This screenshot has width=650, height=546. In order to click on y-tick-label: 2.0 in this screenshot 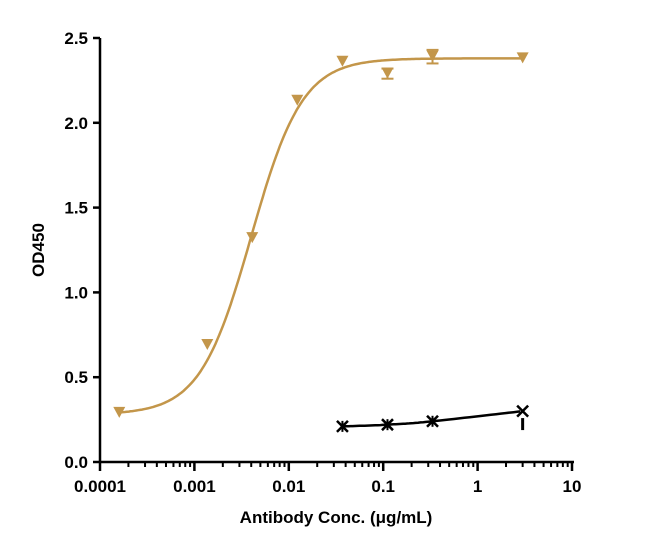, I will do `click(76, 123)`.